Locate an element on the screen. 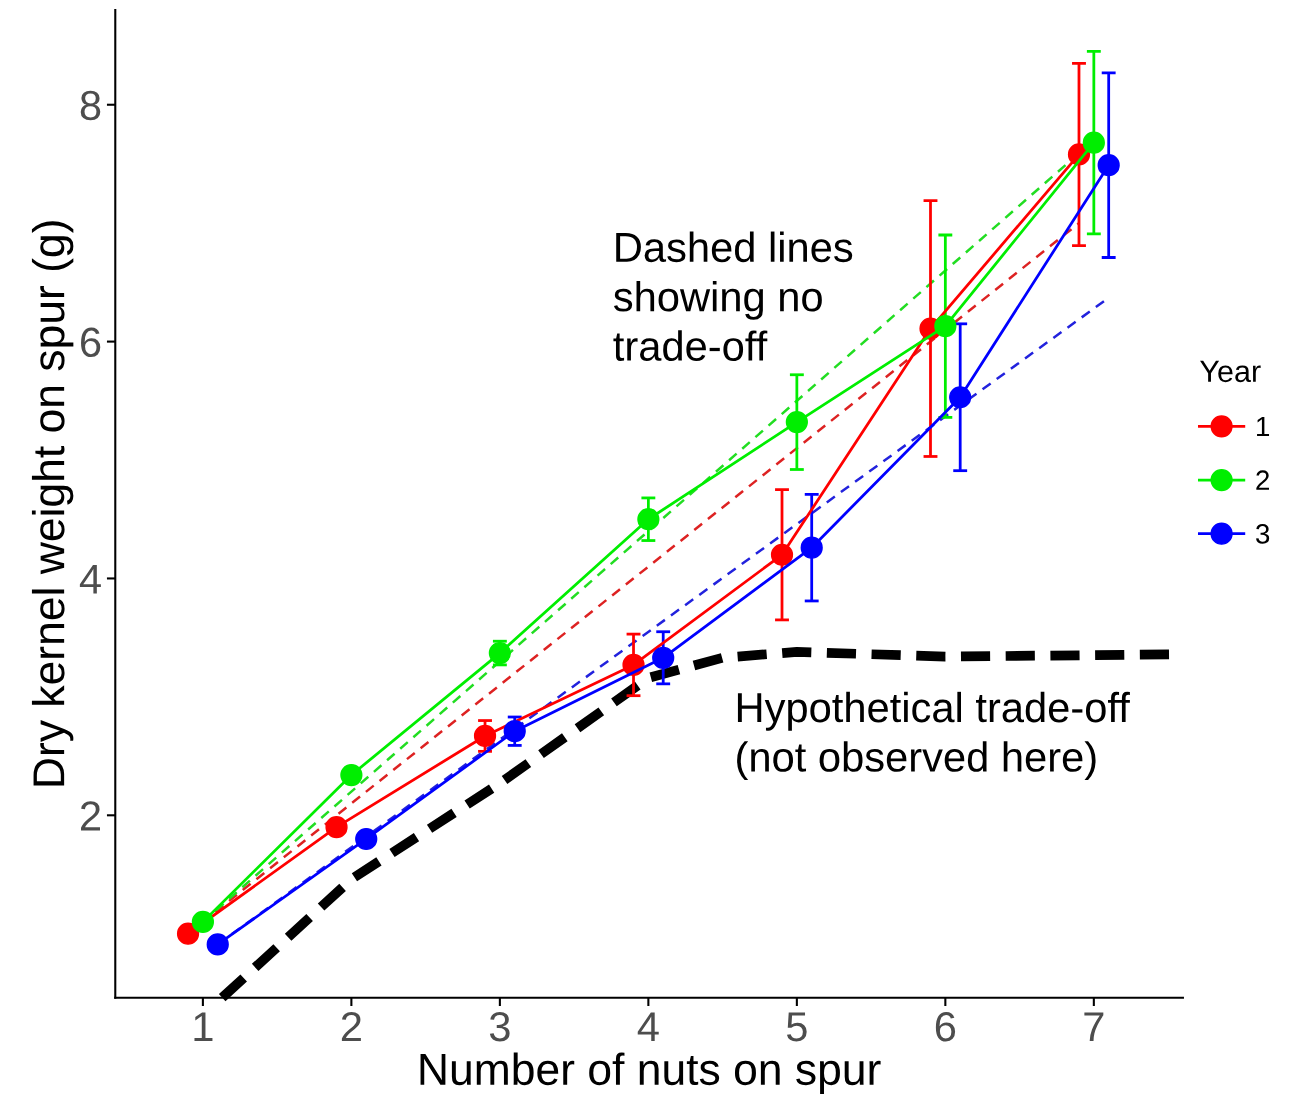  y-tick-label: 6 is located at coordinates (91, 342).